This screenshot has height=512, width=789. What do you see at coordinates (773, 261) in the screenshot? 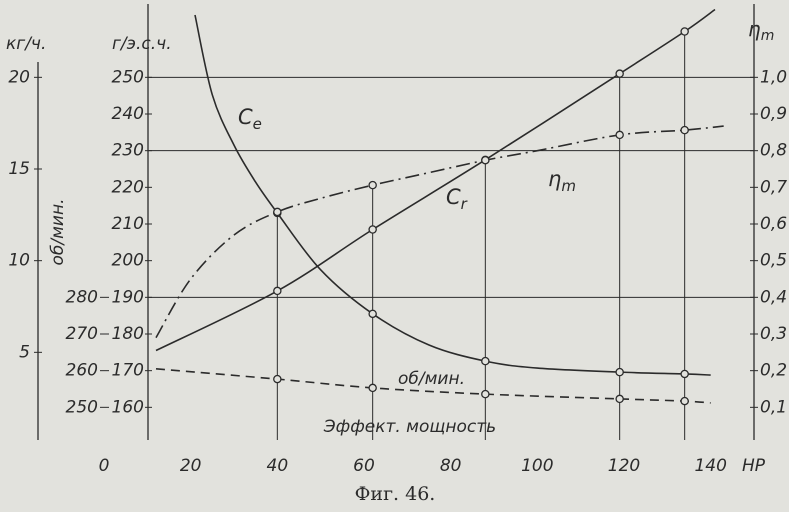
I see `eta-tick-label: 0,5` at bounding box center [773, 261].